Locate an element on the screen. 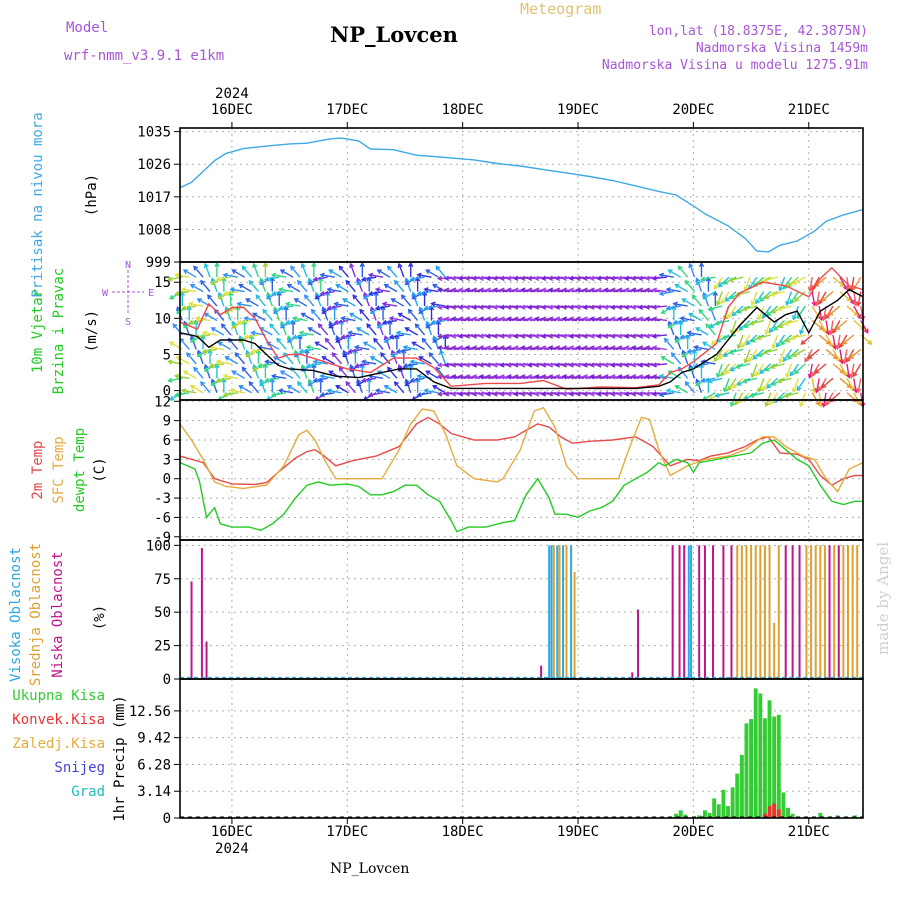 The image size is (900, 900). station-elevation: Nadmorska Visina 1459m is located at coordinates (781, 48).